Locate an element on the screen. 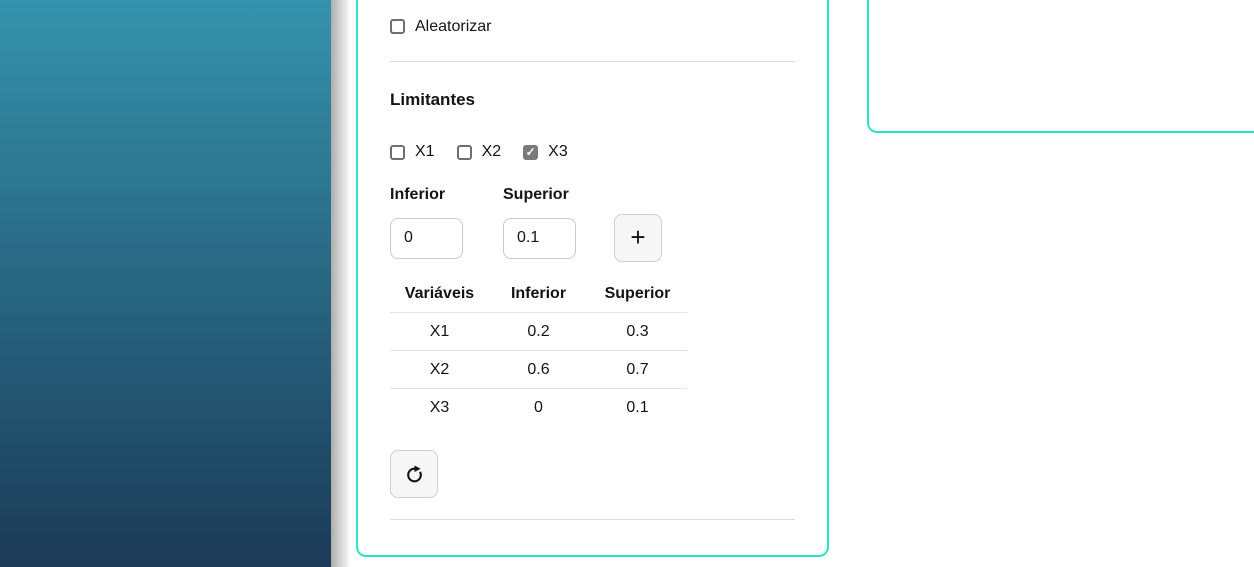  col-header-superior: Superior is located at coordinates (637, 293).